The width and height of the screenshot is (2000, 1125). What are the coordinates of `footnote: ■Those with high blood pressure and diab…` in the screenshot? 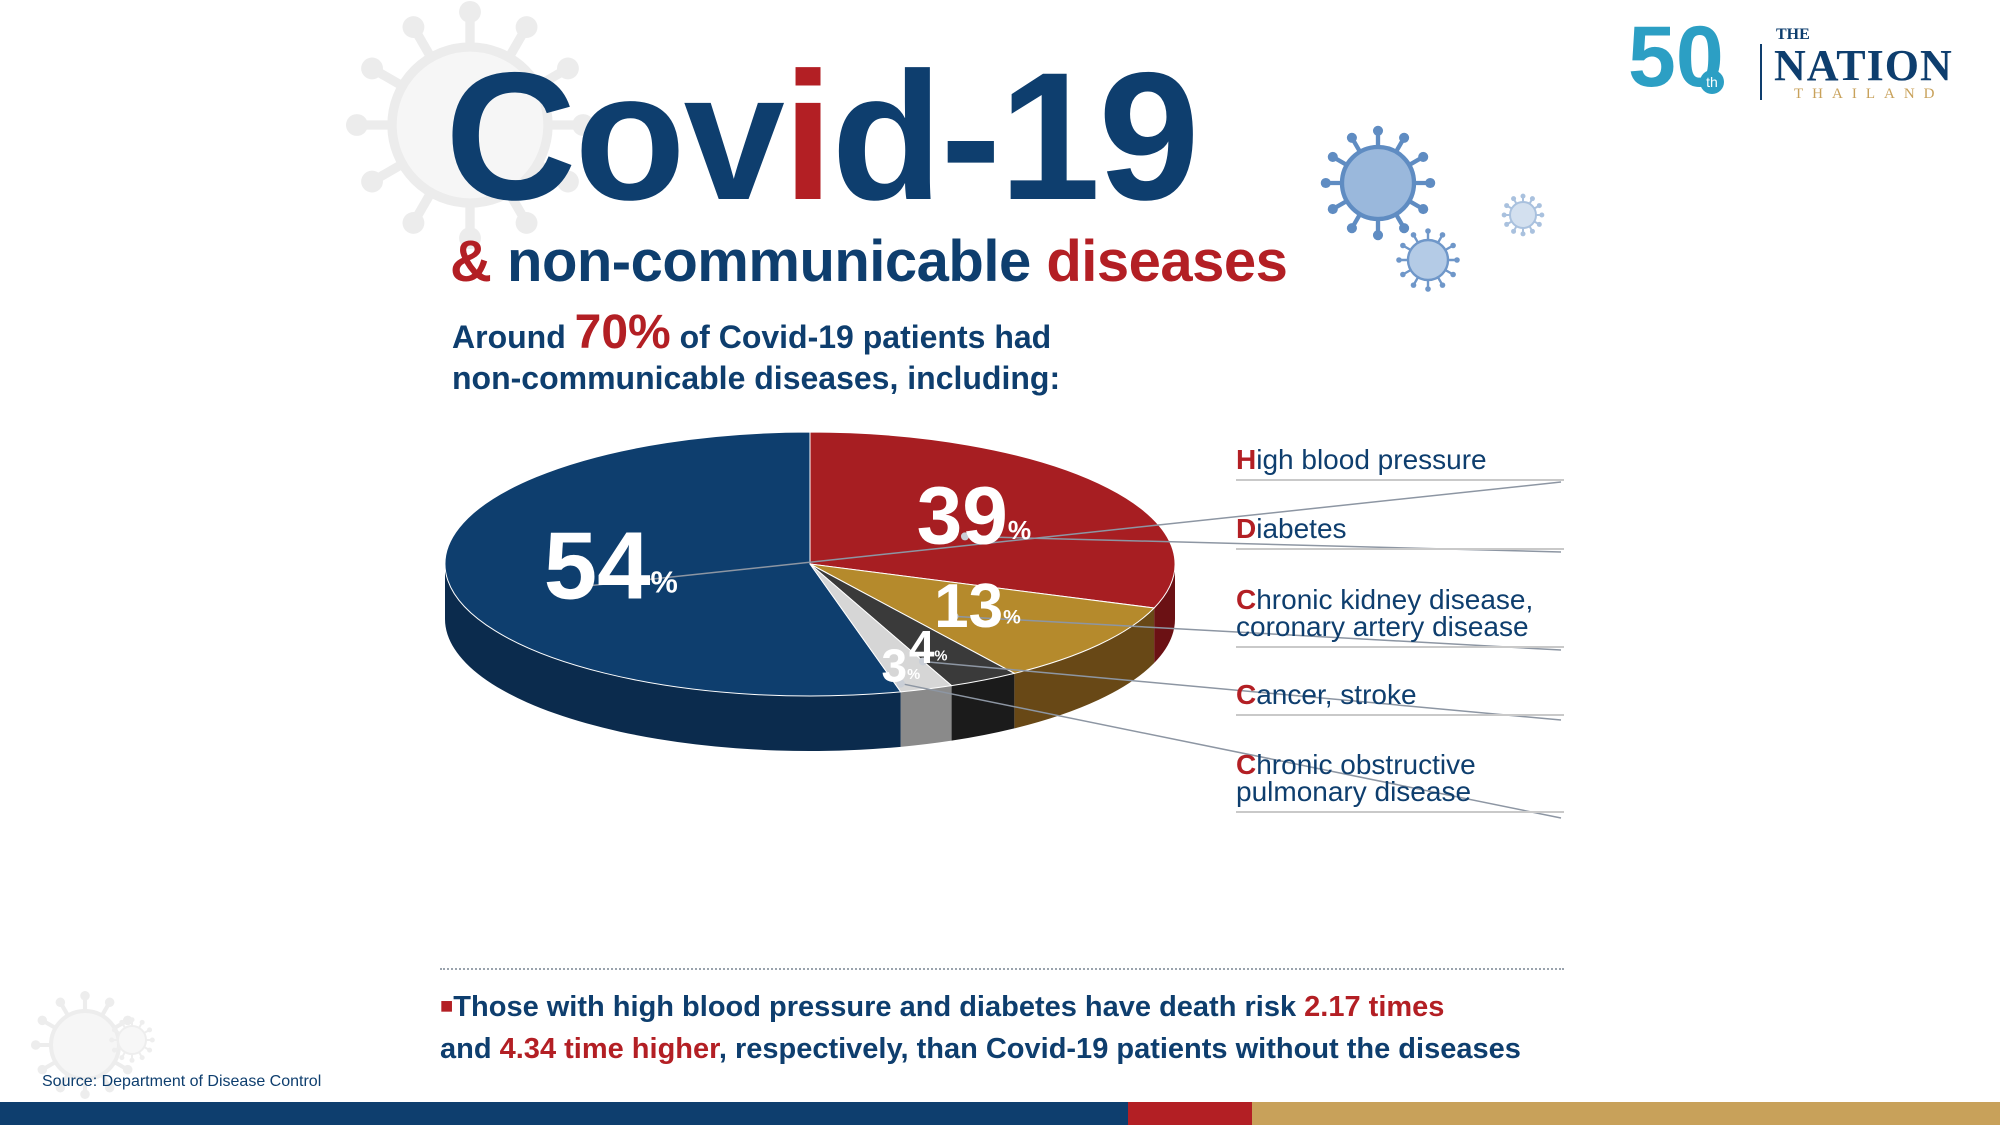 It's located at (1002, 1027).